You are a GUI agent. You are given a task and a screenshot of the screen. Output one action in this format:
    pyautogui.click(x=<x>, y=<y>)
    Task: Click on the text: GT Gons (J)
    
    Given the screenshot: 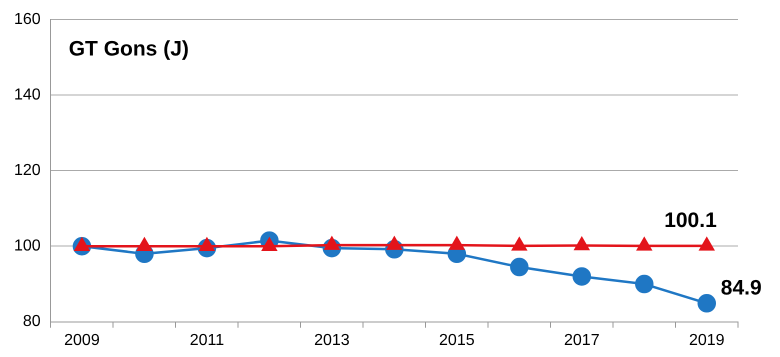 What is the action you would take?
    pyautogui.click(x=128, y=48)
    